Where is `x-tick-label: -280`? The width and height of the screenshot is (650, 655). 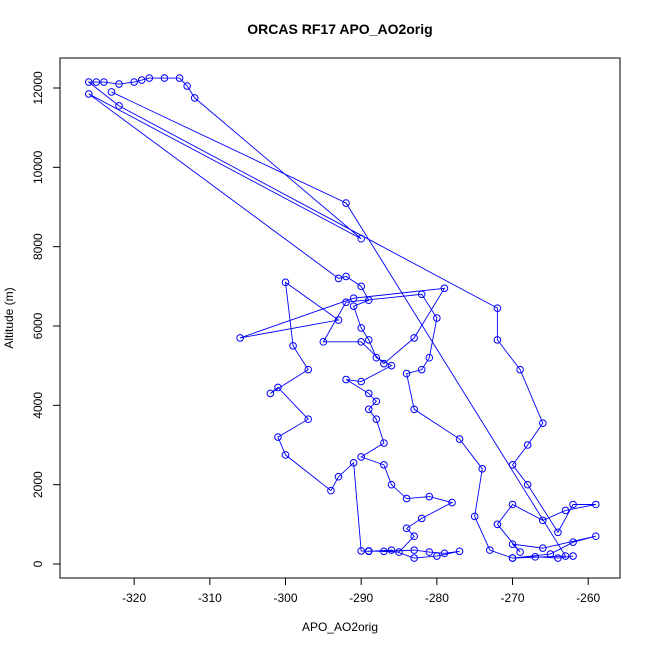 x-tick-label: -280 is located at coordinates (437, 598).